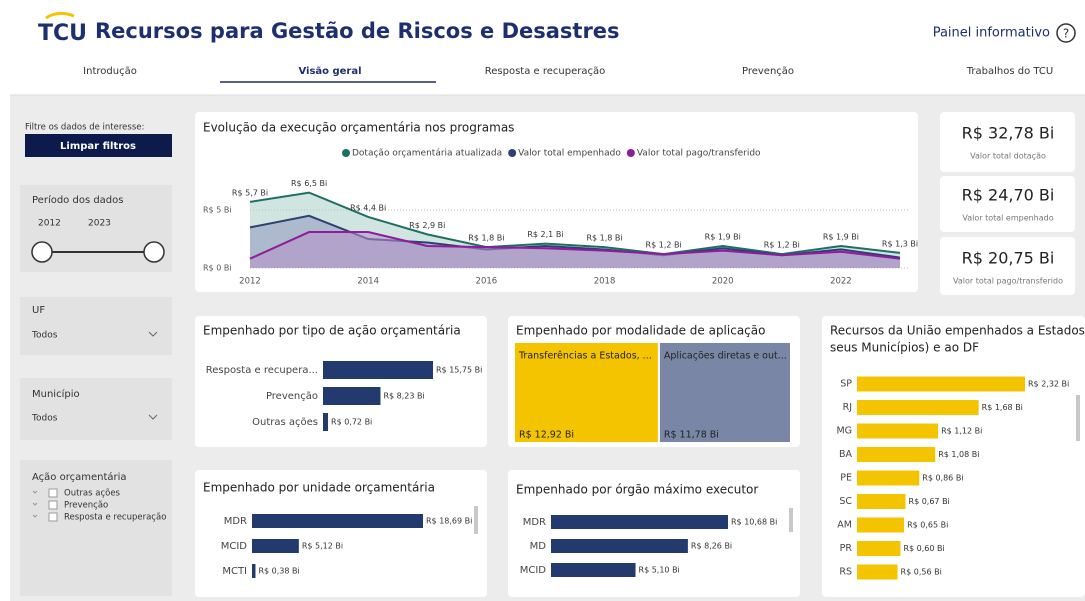 The image size is (1085, 601). What do you see at coordinates (900, 243) in the screenshot?
I see `data-label: R$ 1,3 Bi` at bounding box center [900, 243].